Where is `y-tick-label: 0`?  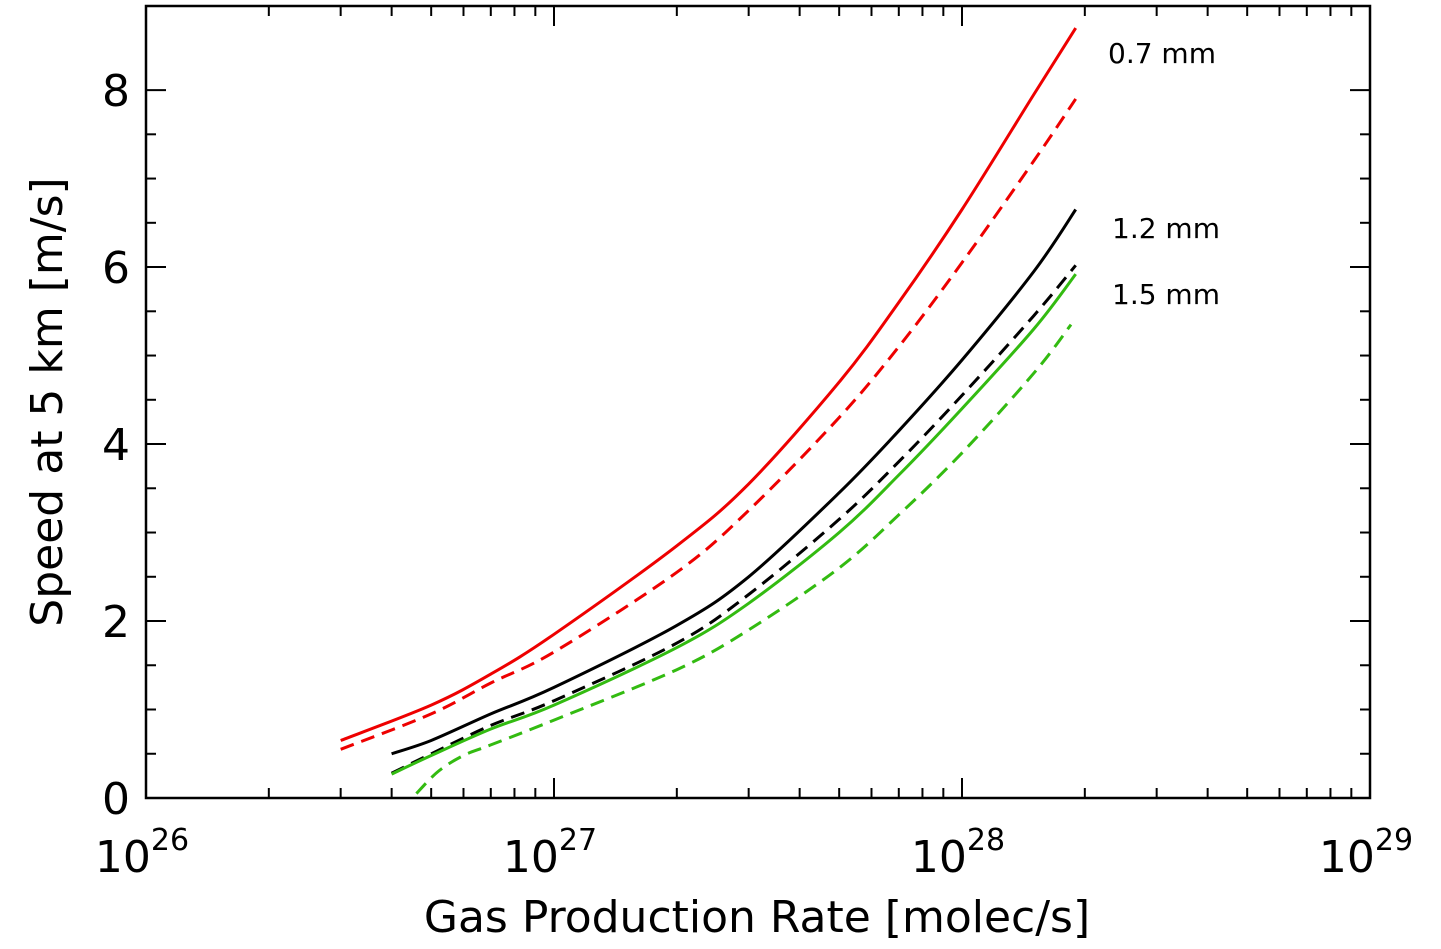
y-tick-label: 0 is located at coordinates (116, 799).